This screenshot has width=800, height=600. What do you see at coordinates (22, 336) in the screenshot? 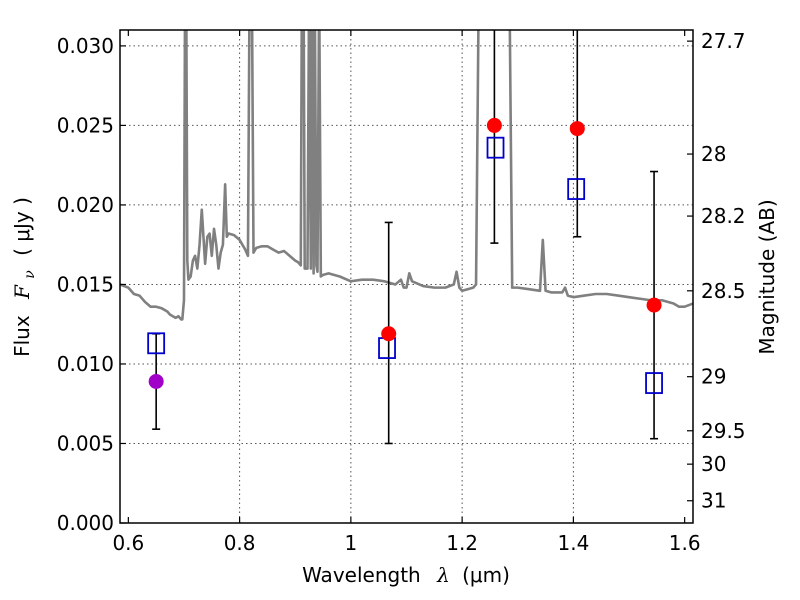
I see `y-axis-label-text: Flux` at bounding box center [22, 336].